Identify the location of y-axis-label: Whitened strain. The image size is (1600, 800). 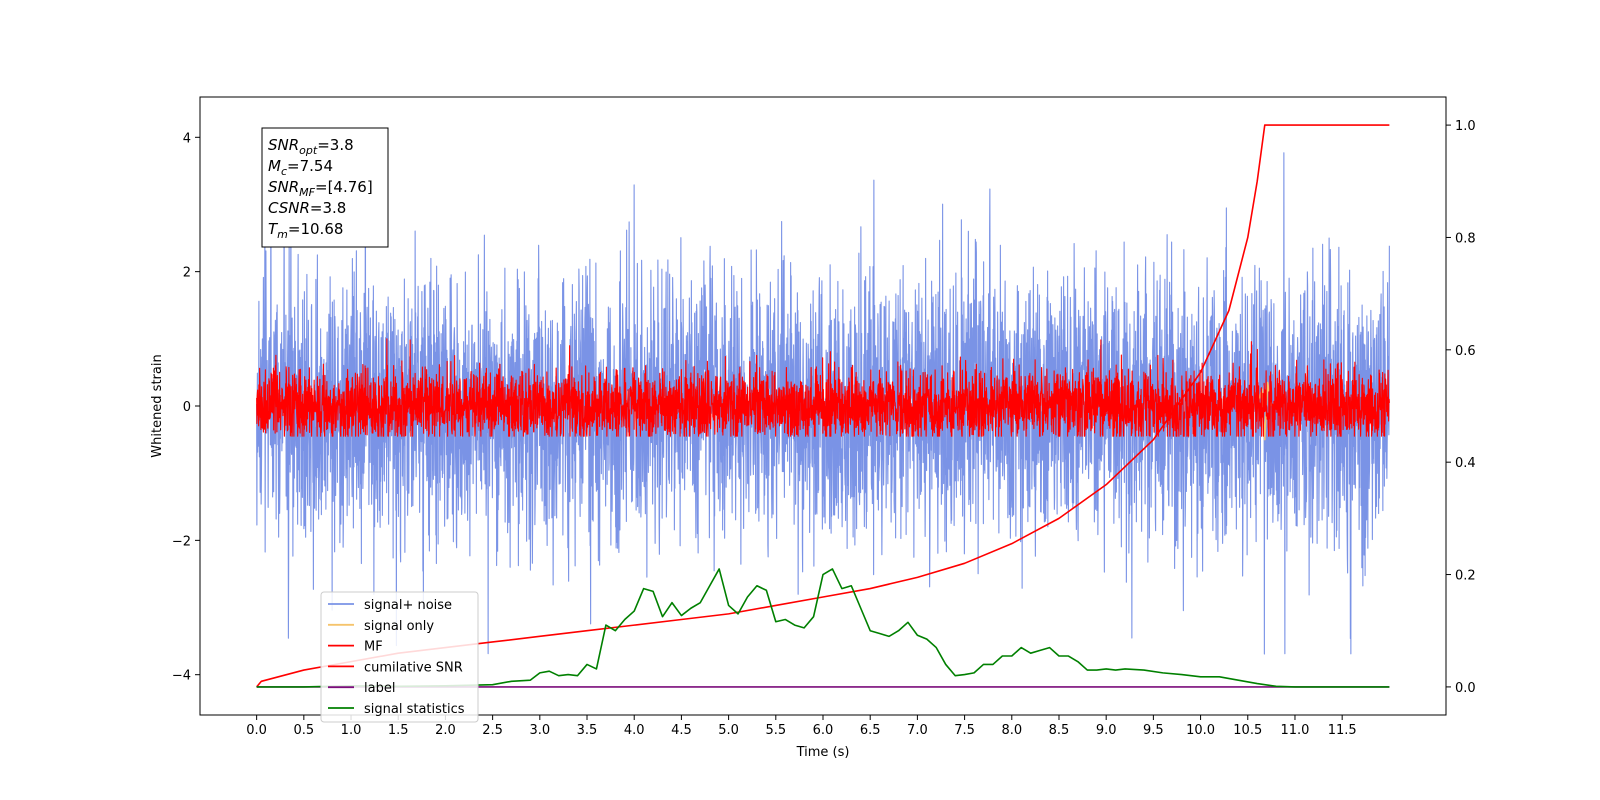
(157, 405).